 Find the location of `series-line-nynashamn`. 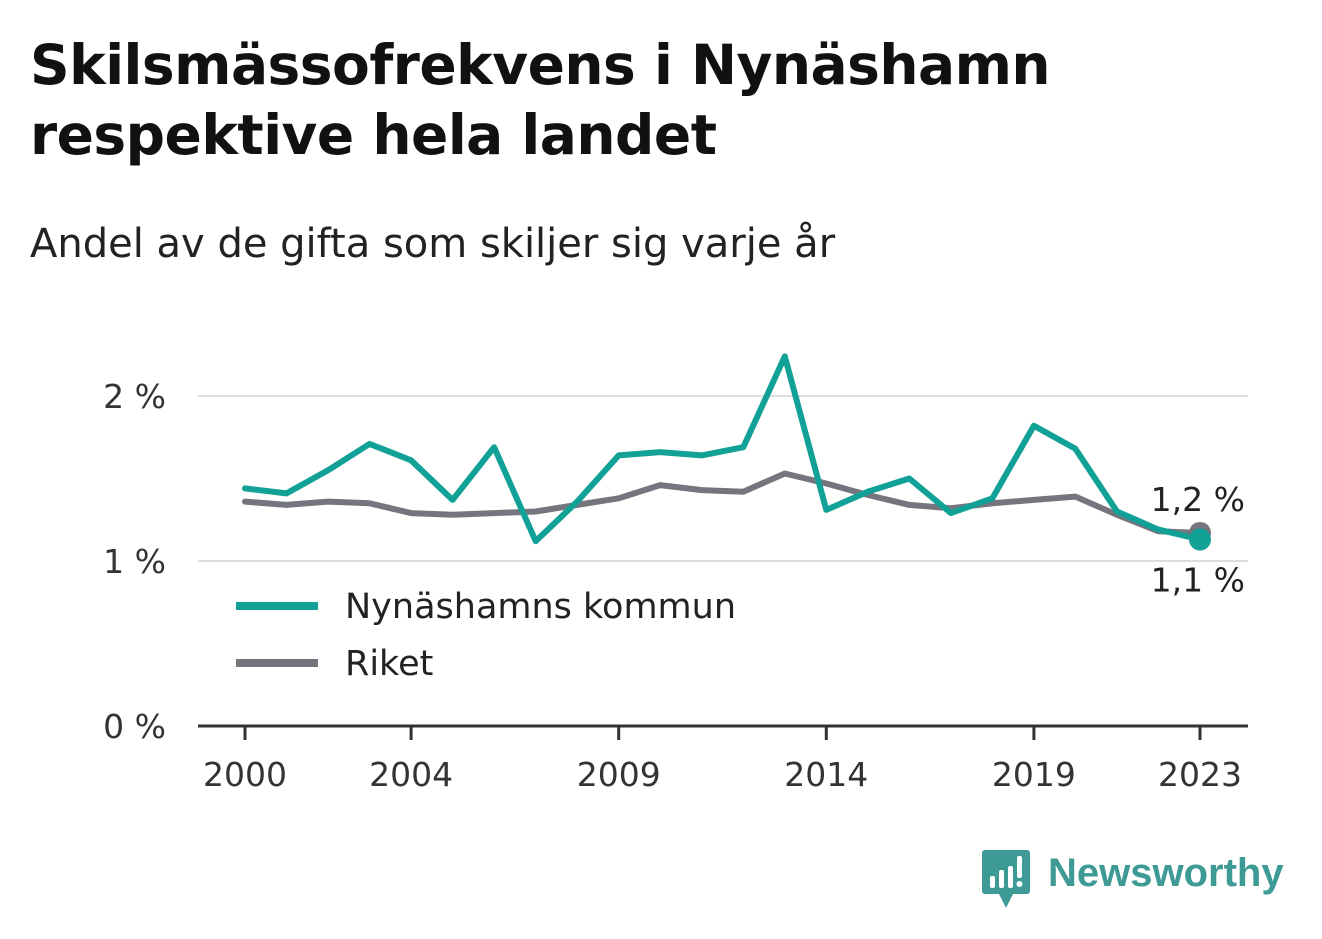

series-line-nynashamn is located at coordinates (722, 449).